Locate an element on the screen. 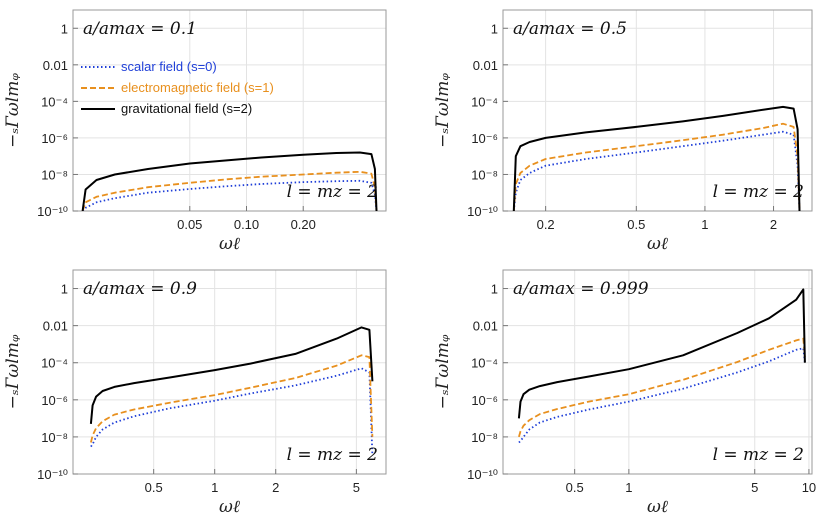 The image size is (830, 524). x-tick-label: 10 is located at coordinates (809, 487).